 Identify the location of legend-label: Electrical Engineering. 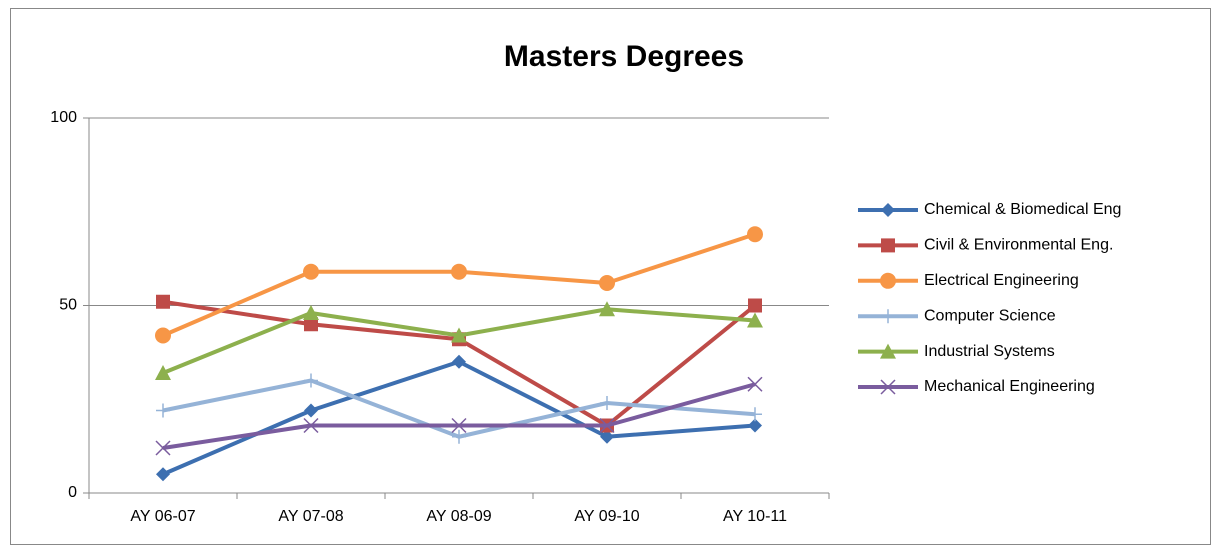
(1001, 280).